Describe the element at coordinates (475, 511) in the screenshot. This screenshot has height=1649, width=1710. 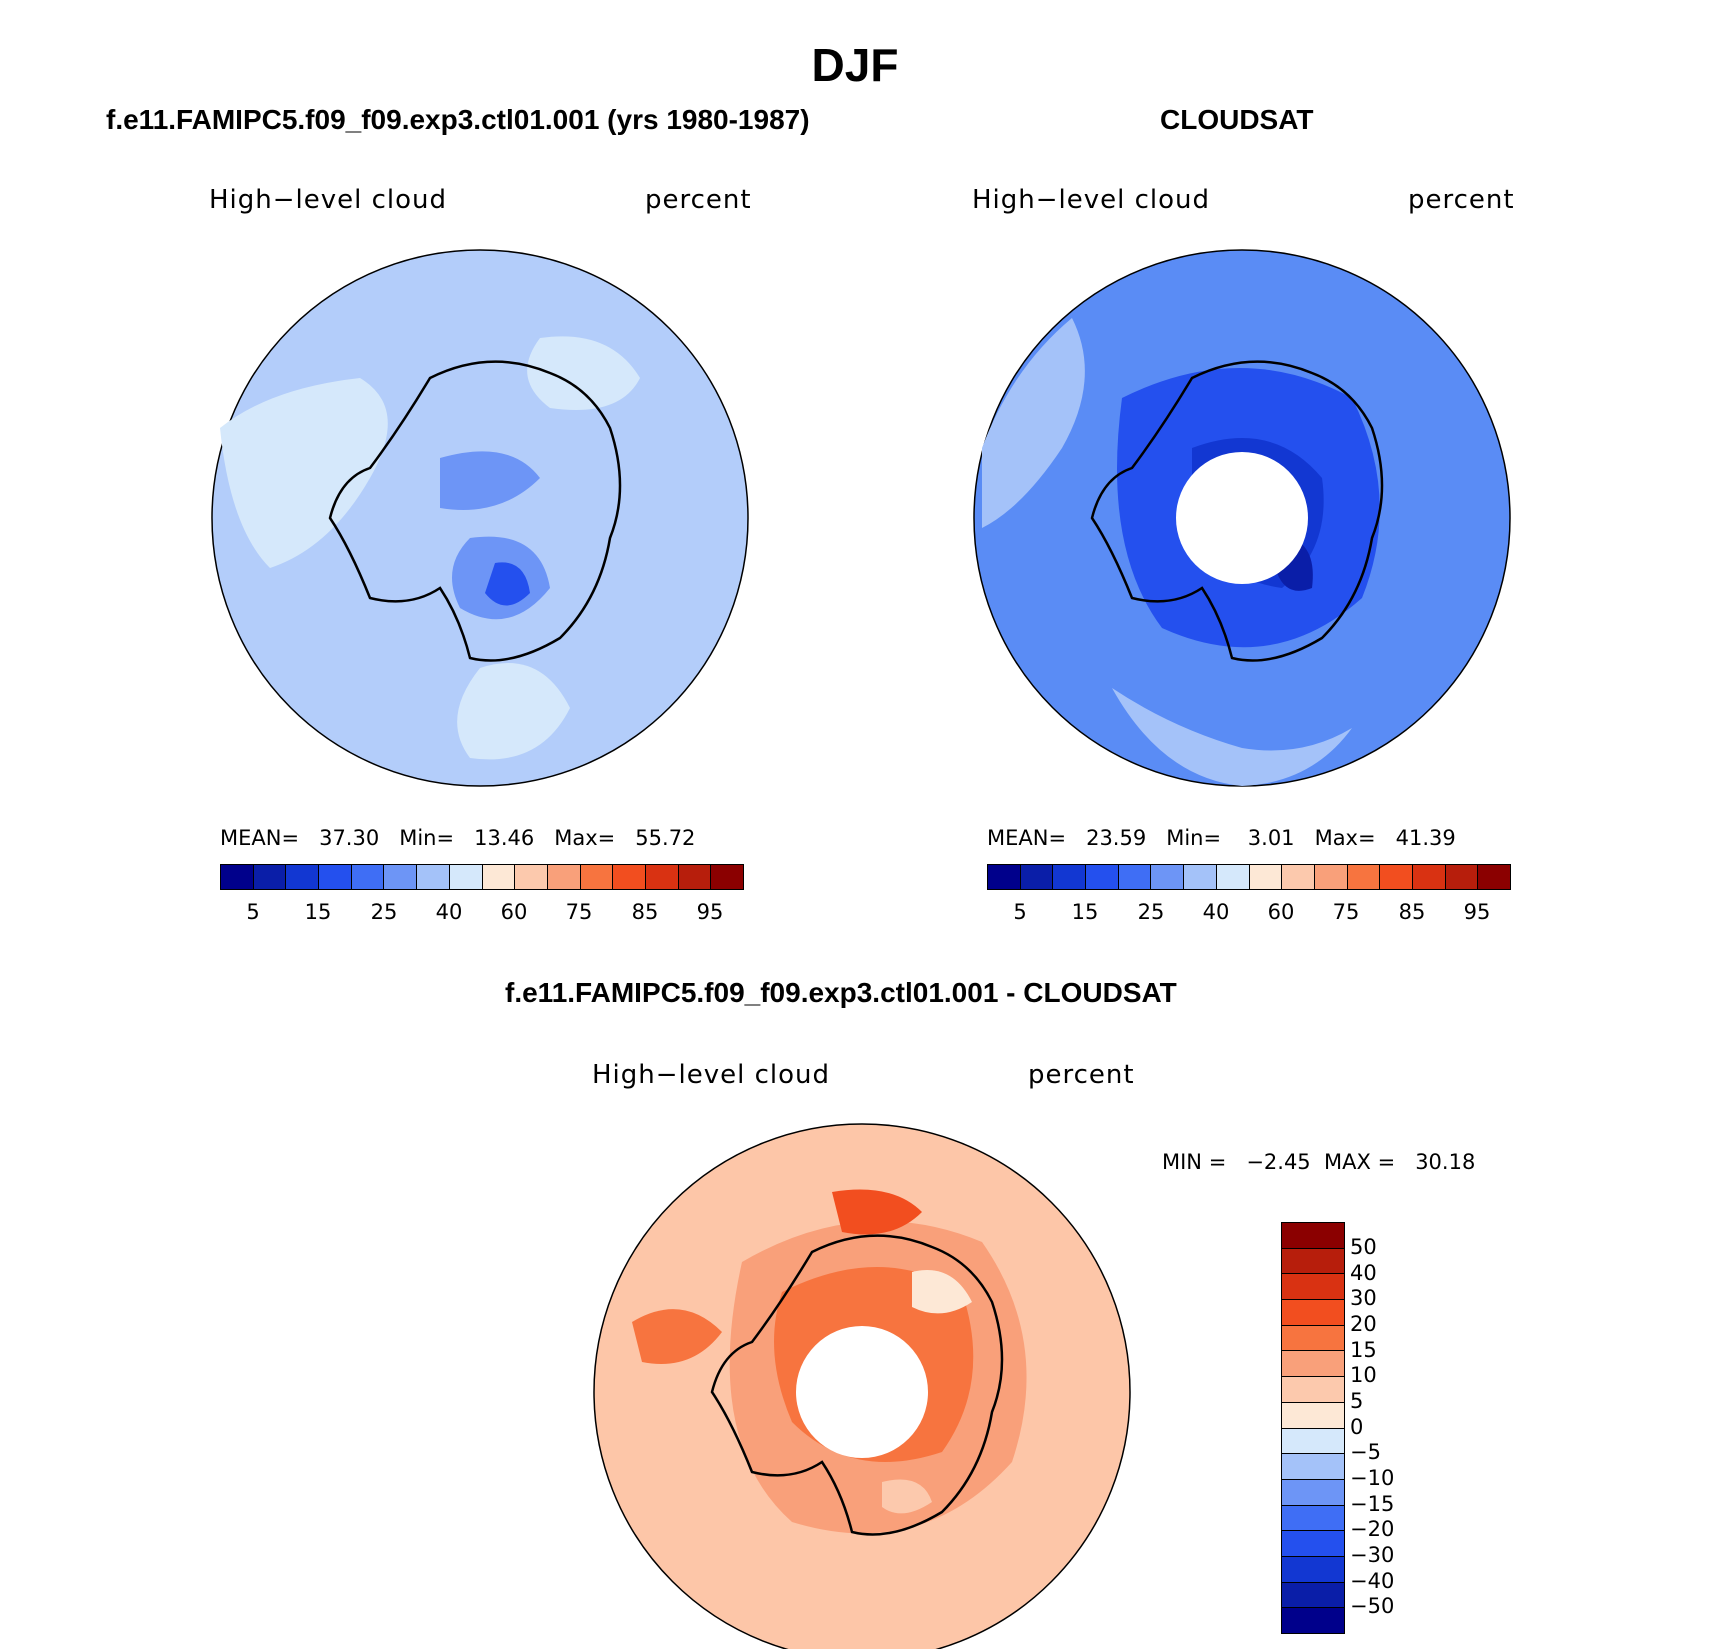
I see `panel-1-coastline` at that location.